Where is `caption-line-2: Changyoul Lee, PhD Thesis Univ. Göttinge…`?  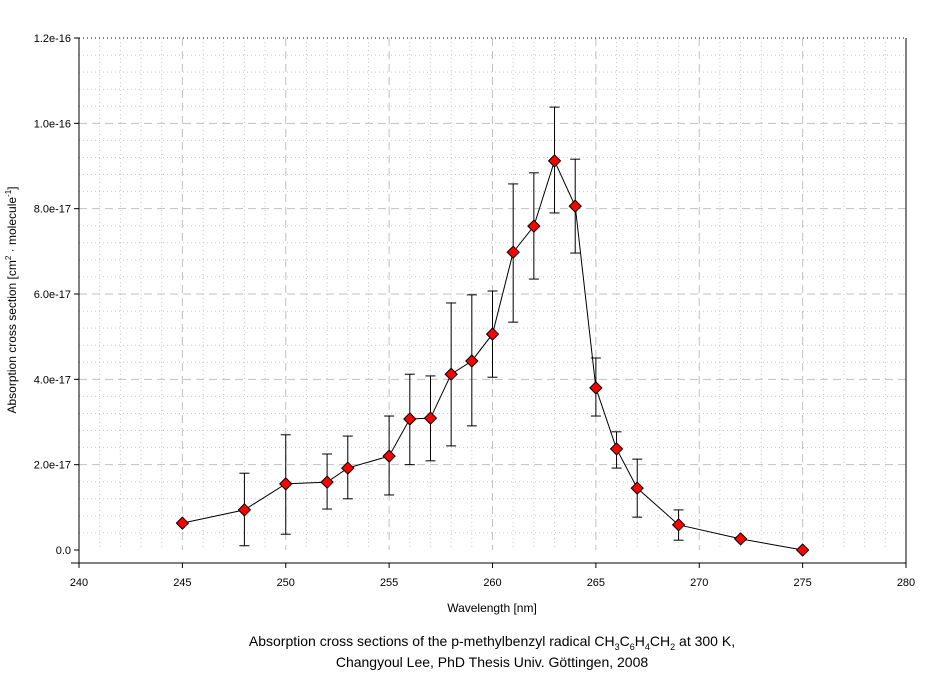 caption-line-2: Changyoul Lee, PhD Thesis Univ. Göttinge… is located at coordinates (492, 662).